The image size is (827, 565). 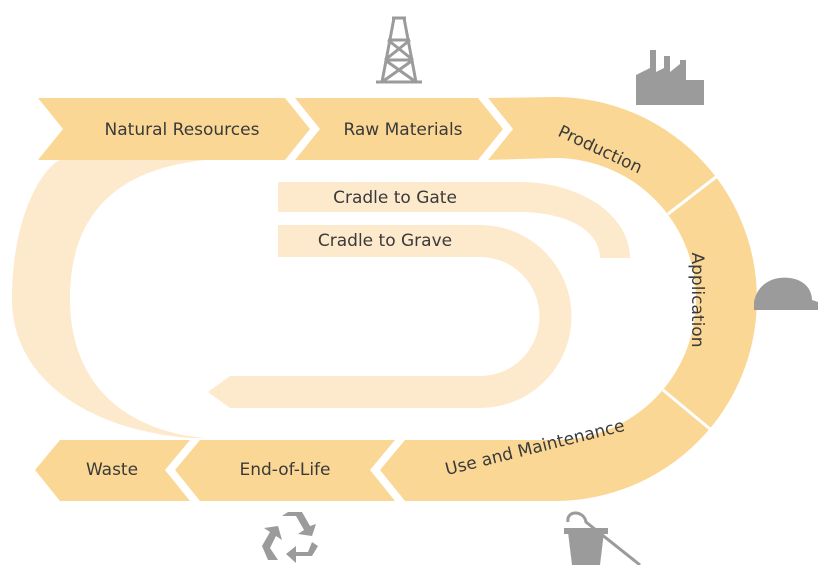 What do you see at coordinates (697, 300) in the screenshot?
I see `stage-label: Application` at bounding box center [697, 300].